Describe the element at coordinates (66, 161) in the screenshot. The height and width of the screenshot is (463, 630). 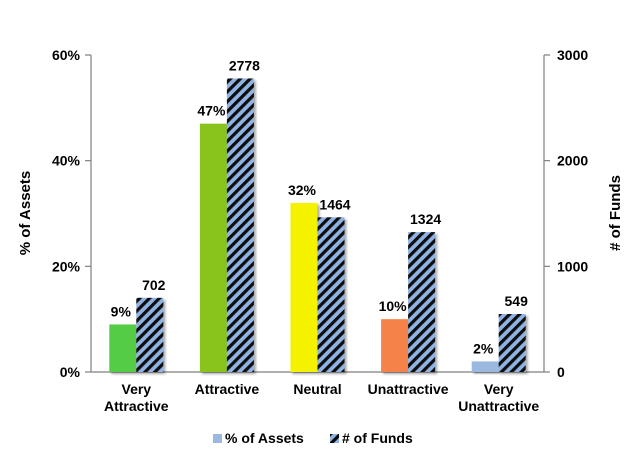
I see `left-tick-label: 40%` at that location.